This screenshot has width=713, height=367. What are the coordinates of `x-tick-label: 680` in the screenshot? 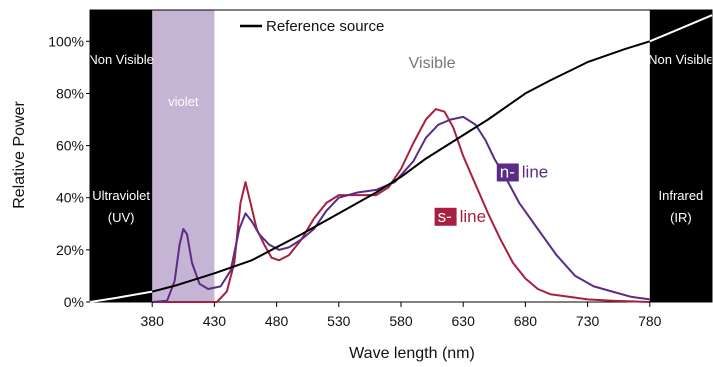 It's located at (526, 321).